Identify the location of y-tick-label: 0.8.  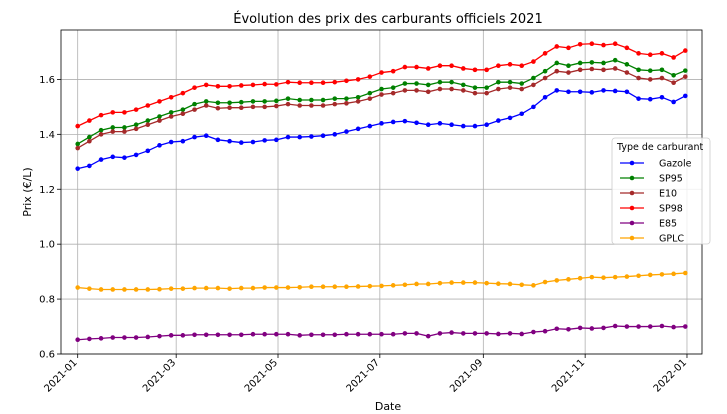
(47, 300).